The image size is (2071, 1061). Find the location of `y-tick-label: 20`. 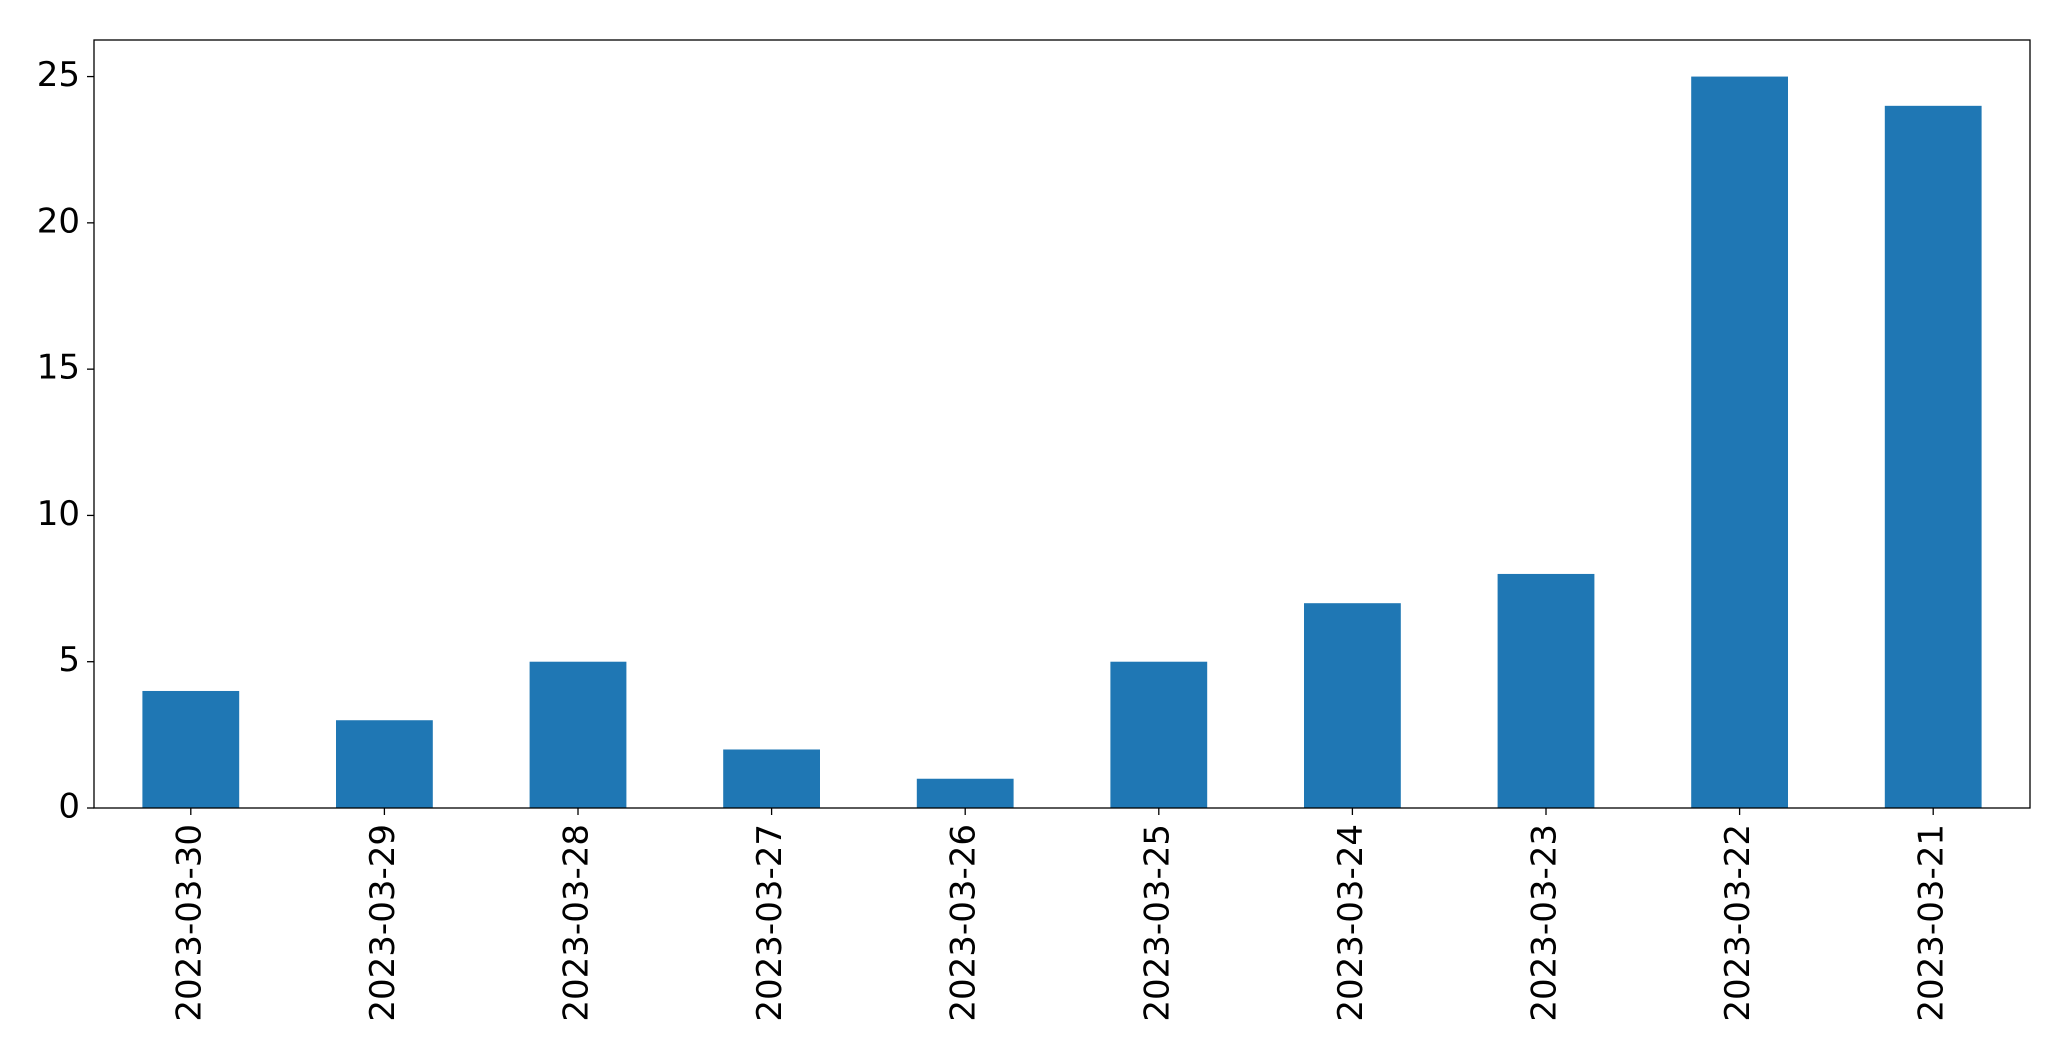

y-tick-label: 20 is located at coordinates (58, 221).